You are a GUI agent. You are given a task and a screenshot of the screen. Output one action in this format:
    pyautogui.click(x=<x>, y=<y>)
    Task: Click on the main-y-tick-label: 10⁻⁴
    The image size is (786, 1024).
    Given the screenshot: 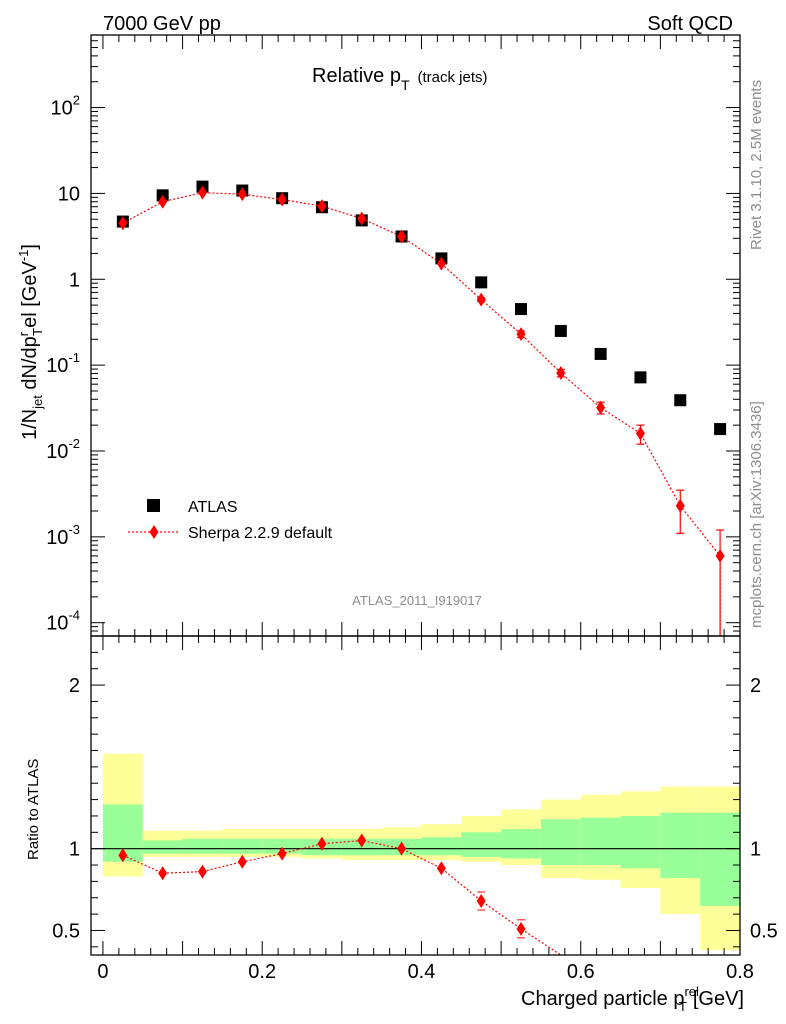 What is the action you would take?
    pyautogui.click(x=63, y=621)
    